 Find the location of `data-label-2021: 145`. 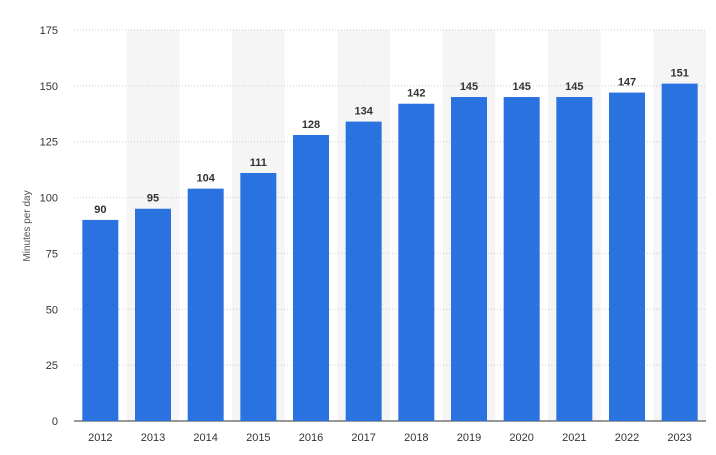

data-label-2021: 145 is located at coordinates (574, 87).